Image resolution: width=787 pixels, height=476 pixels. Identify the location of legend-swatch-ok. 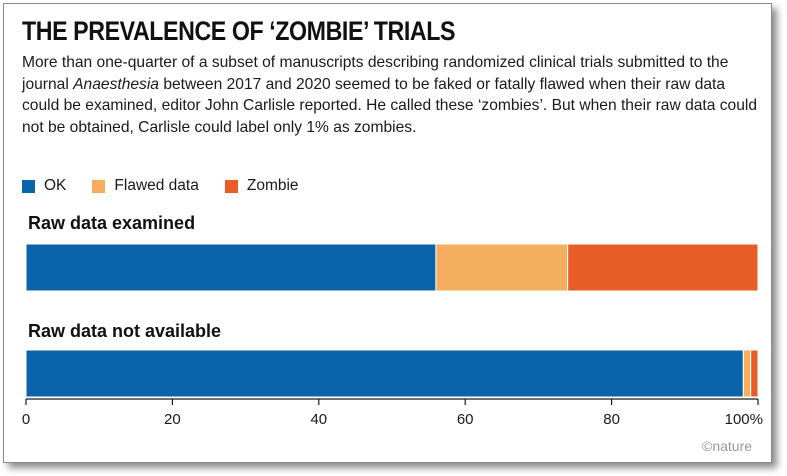
(28, 186).